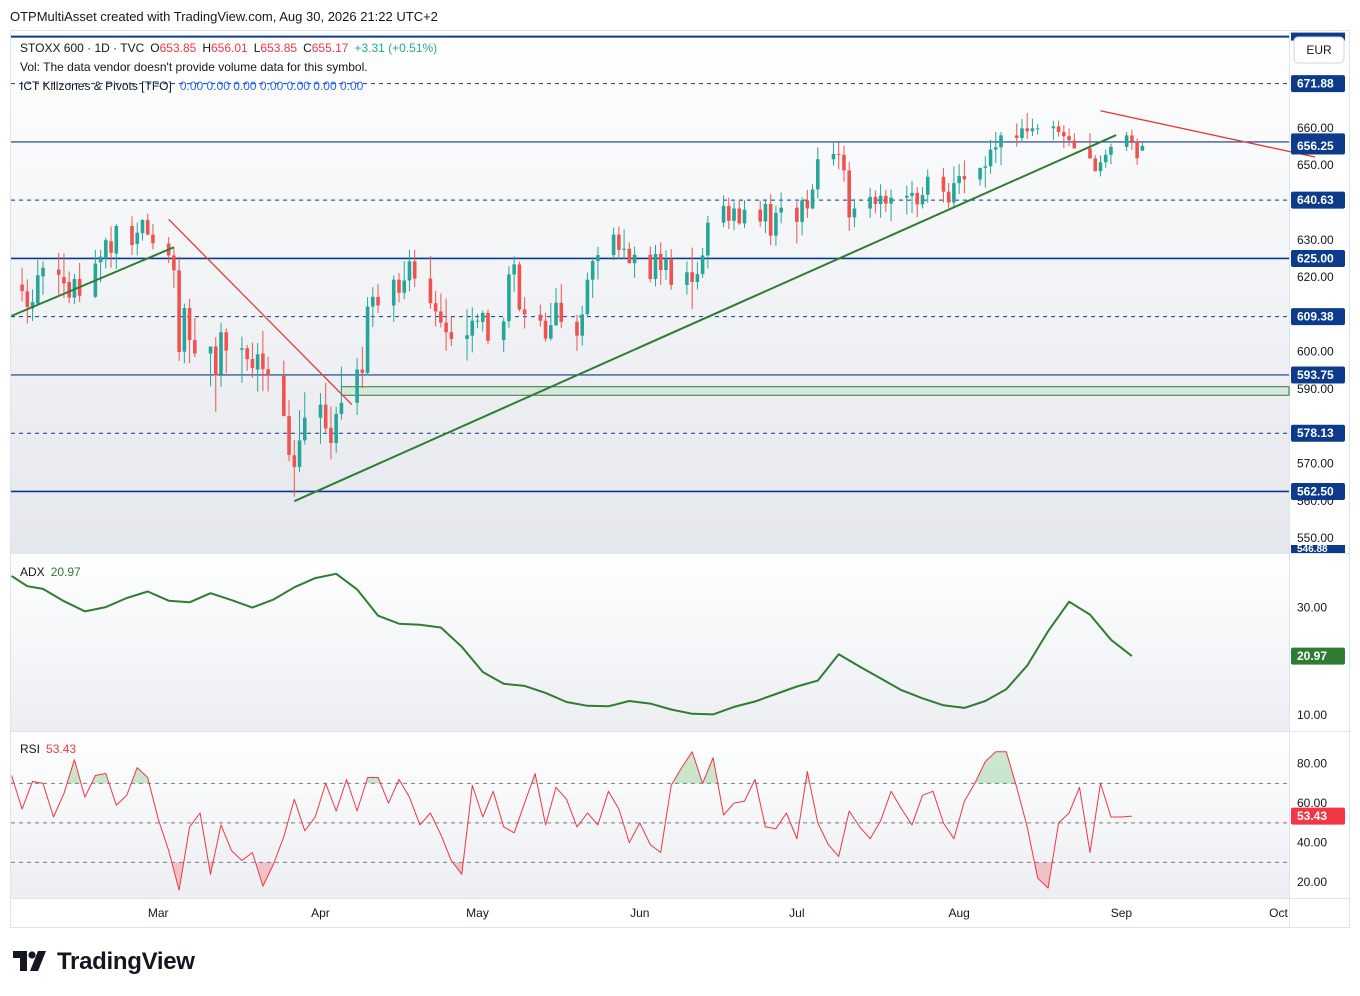 The image size is (1360, 996). What do you see at coordinates (1315, 538) in the screenshot?
I see `price-tick-label: 550.00` at bounding box center [1315, 538].